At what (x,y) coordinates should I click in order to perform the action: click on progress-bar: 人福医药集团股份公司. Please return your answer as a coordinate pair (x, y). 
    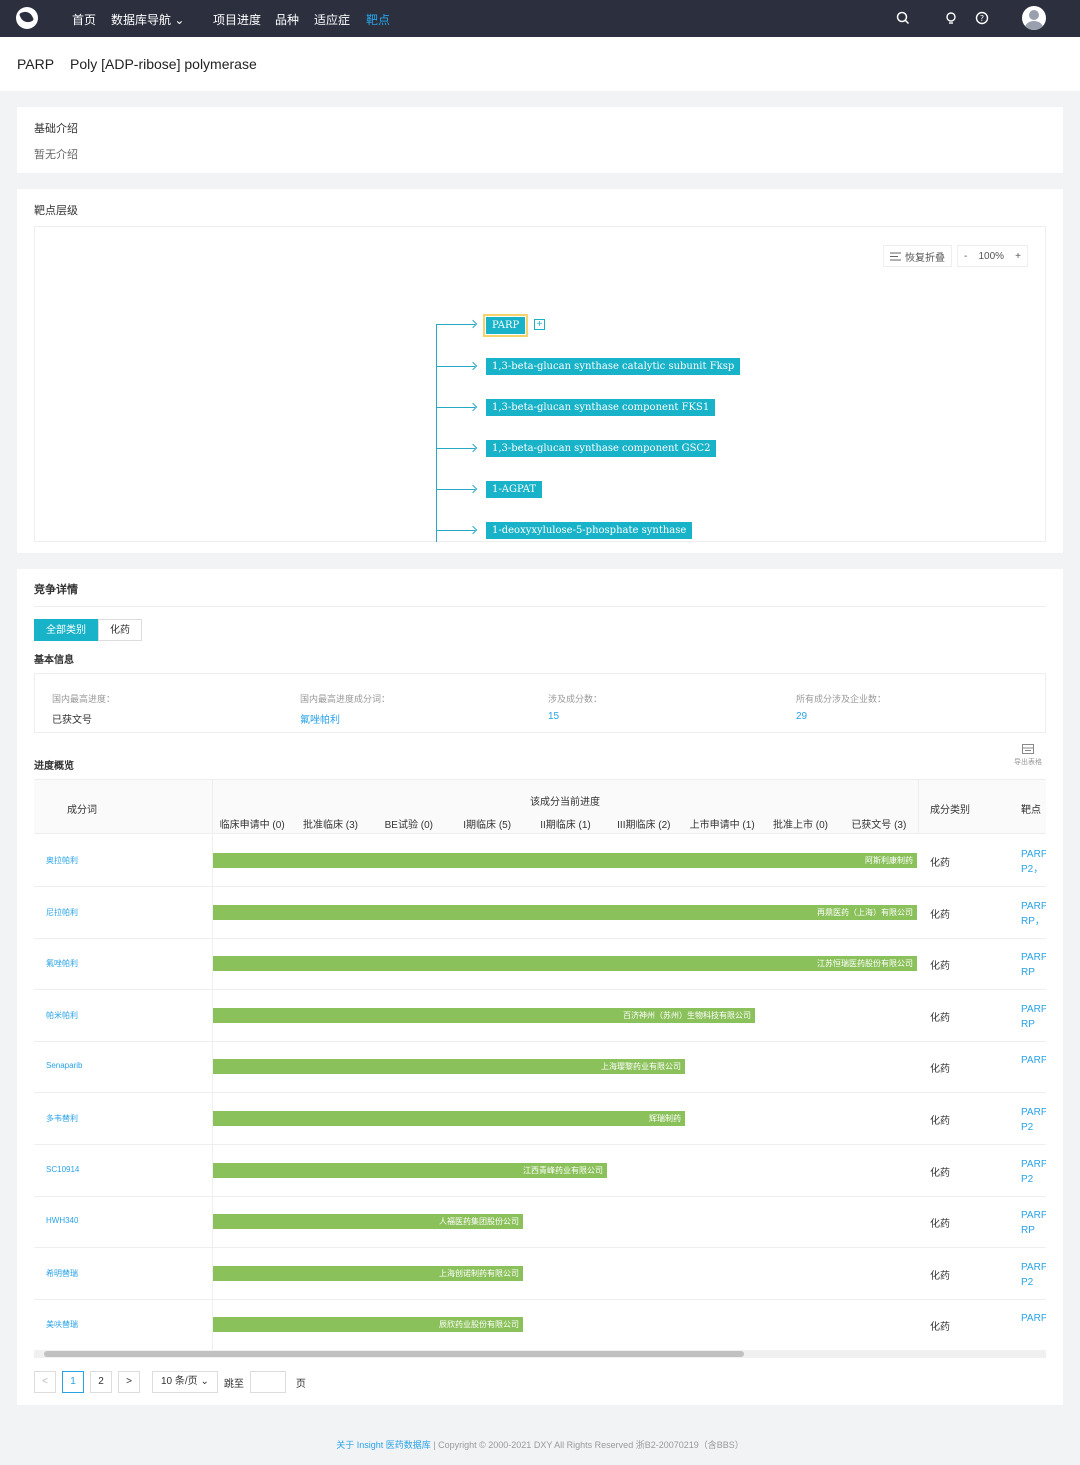
    Looking at the image, I should click on (368, 1222).